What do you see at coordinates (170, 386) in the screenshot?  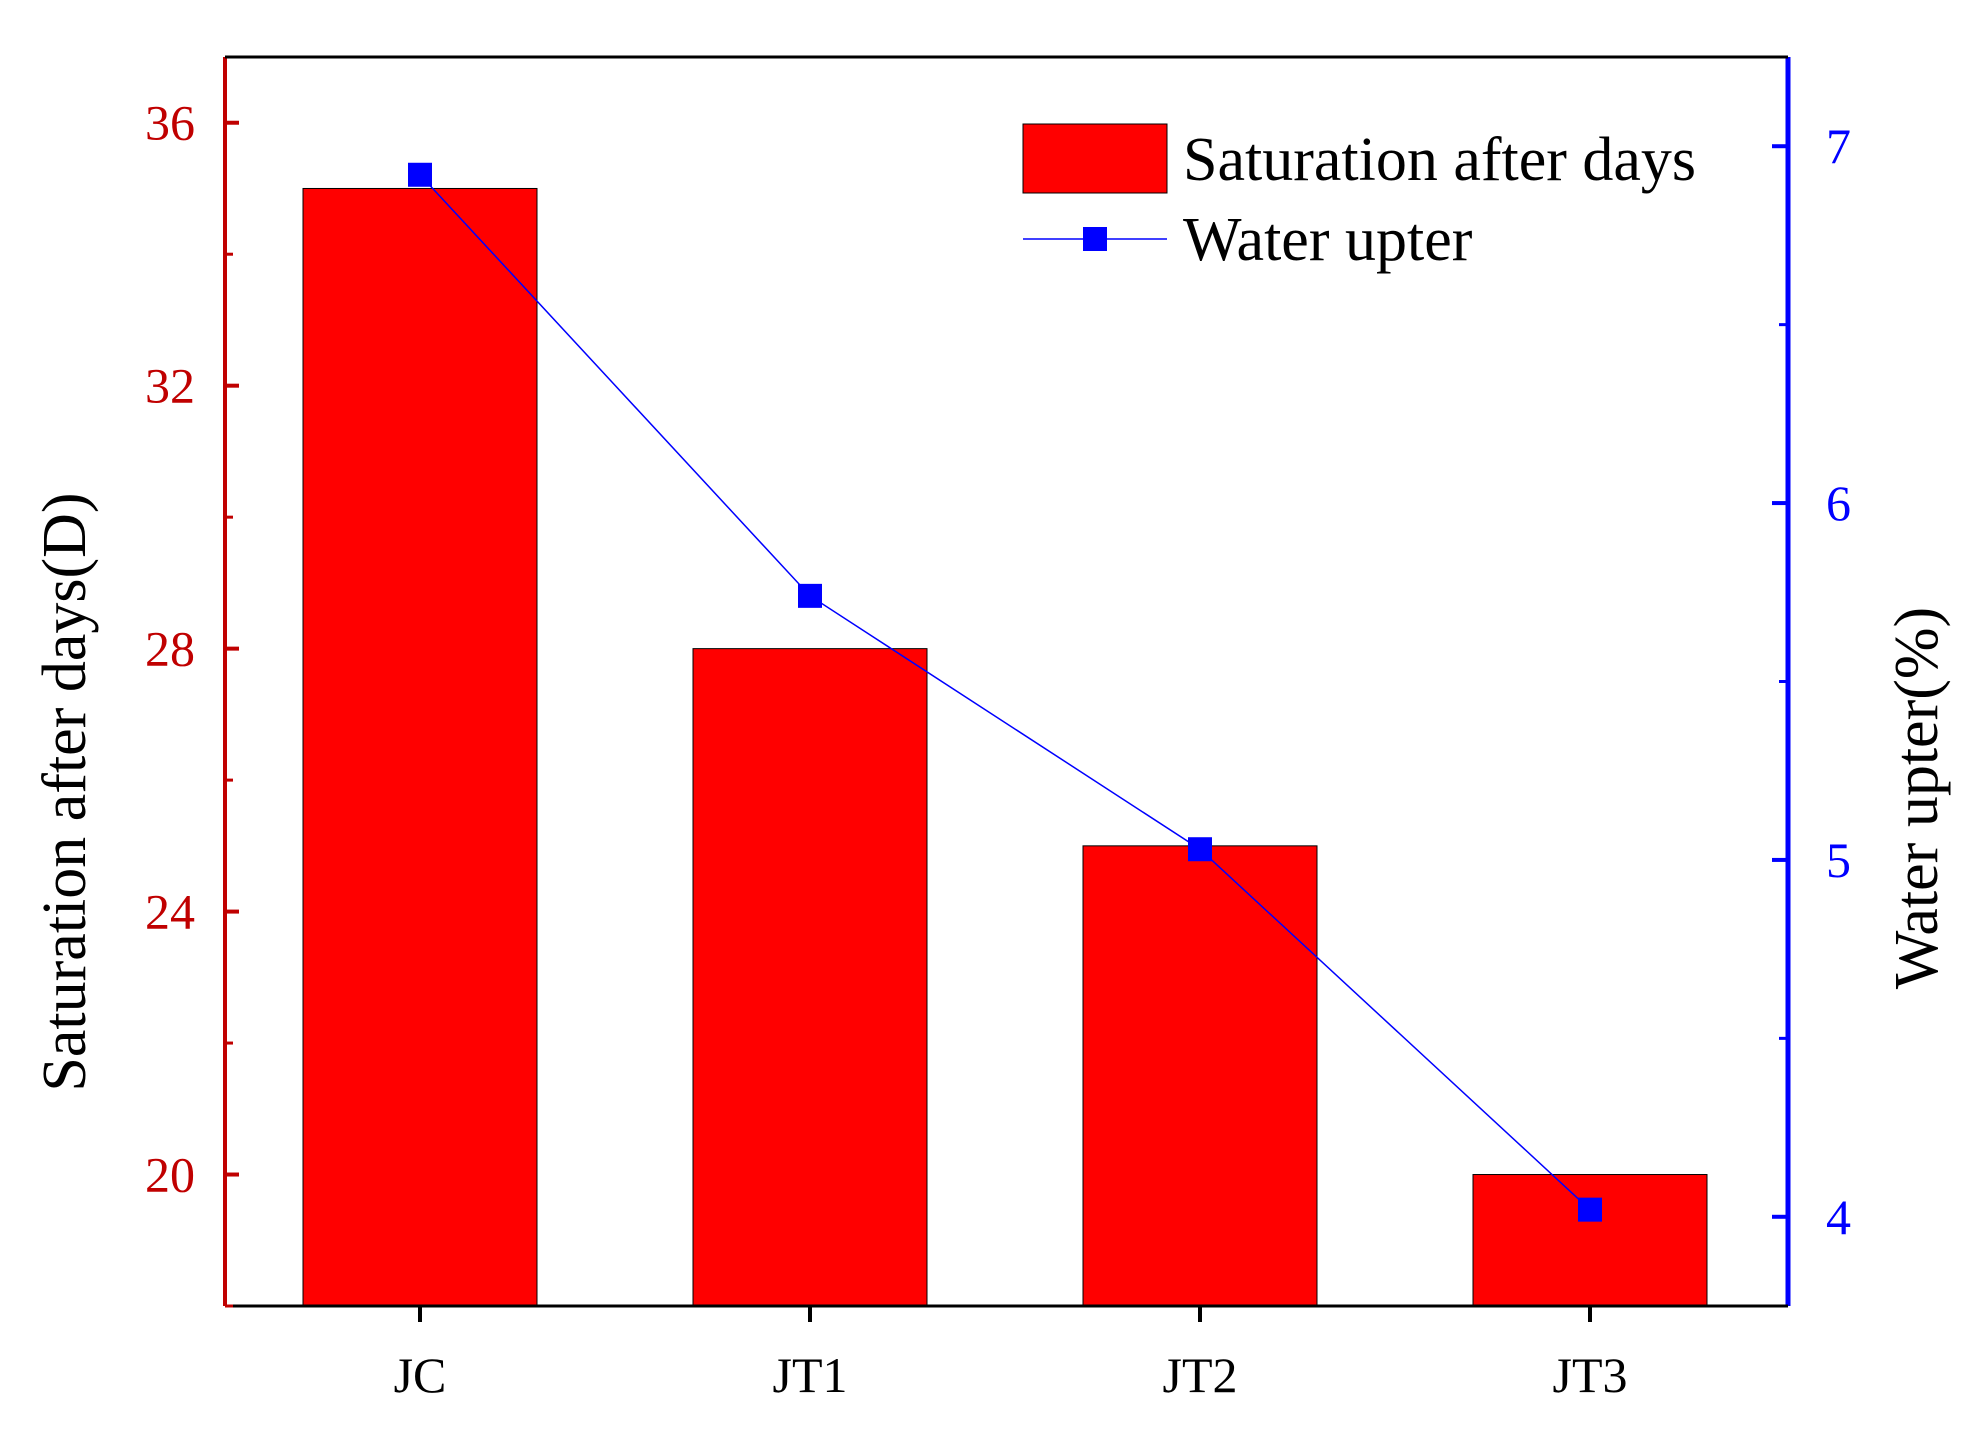 I see `left-tick-label-32: 32` at bounding box center [170, 386].